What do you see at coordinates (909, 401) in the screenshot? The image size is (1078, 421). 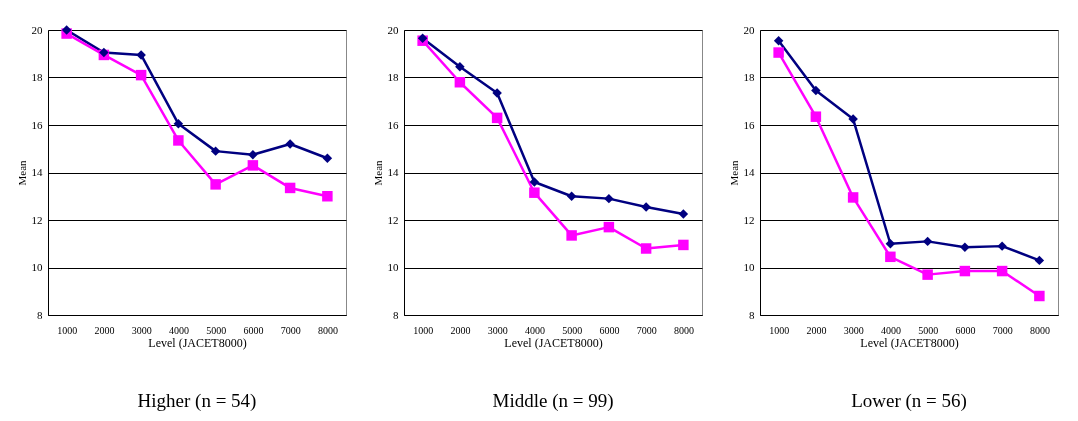 I see `text: Lower (n = 56)` at bounding box center [909, 401].